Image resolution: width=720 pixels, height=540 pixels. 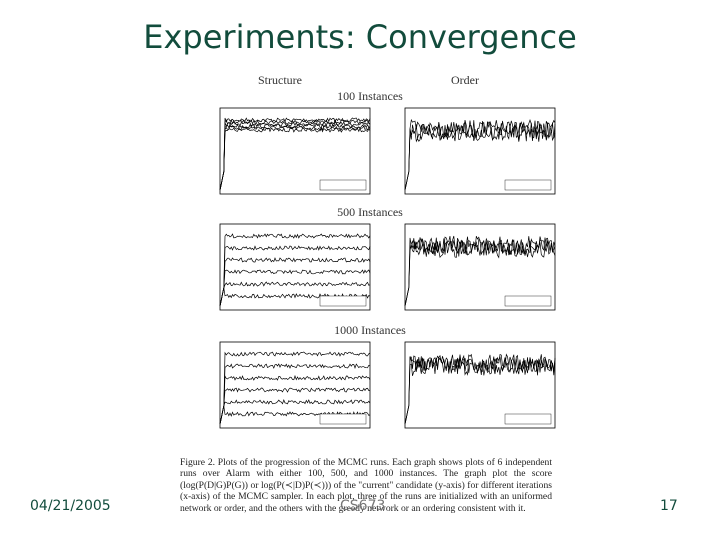 What do you see at coordinates (363, 506) in the screenshot?
I see `course: CS673` at bounding box center [363, 506].